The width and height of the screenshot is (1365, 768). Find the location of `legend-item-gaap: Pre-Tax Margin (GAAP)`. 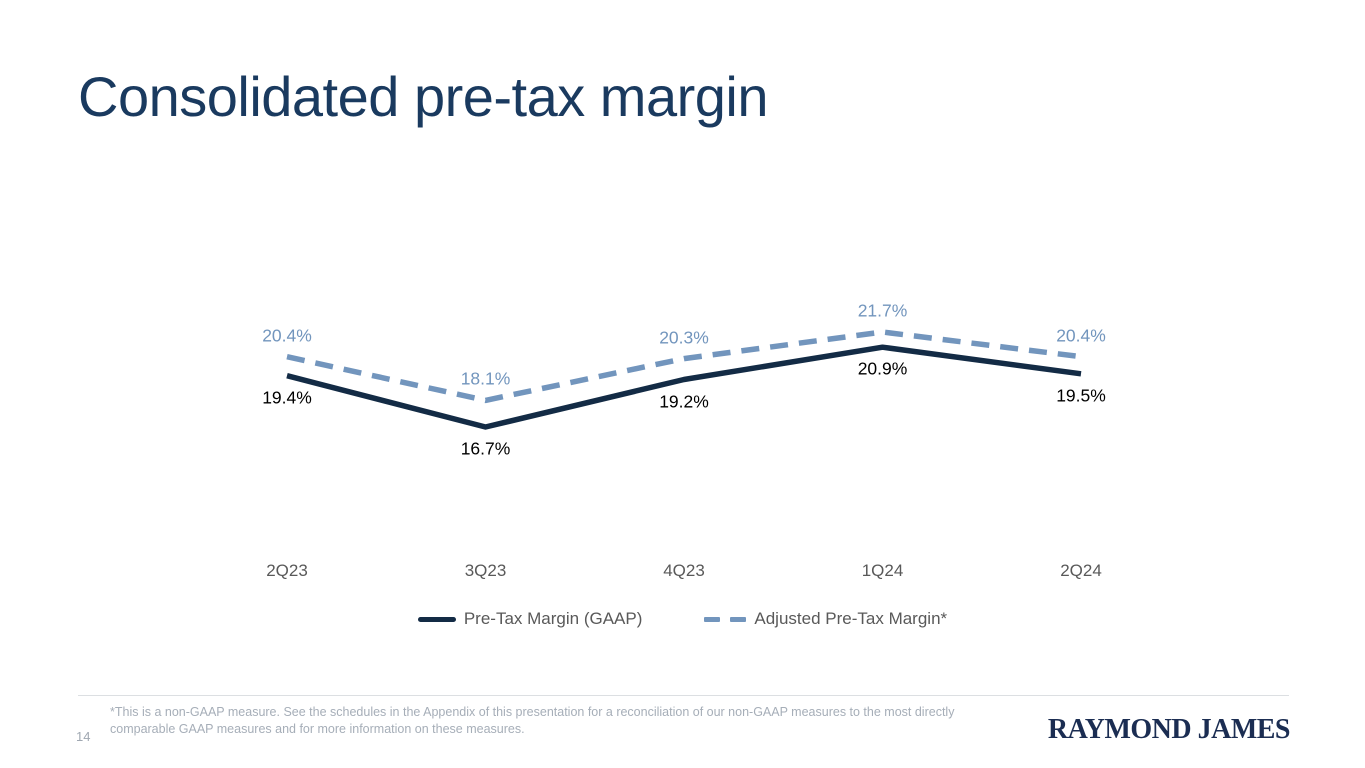

legend-item-gaap: Pre-Tax Margin (GAAP) is located at coordinates (530, 619).